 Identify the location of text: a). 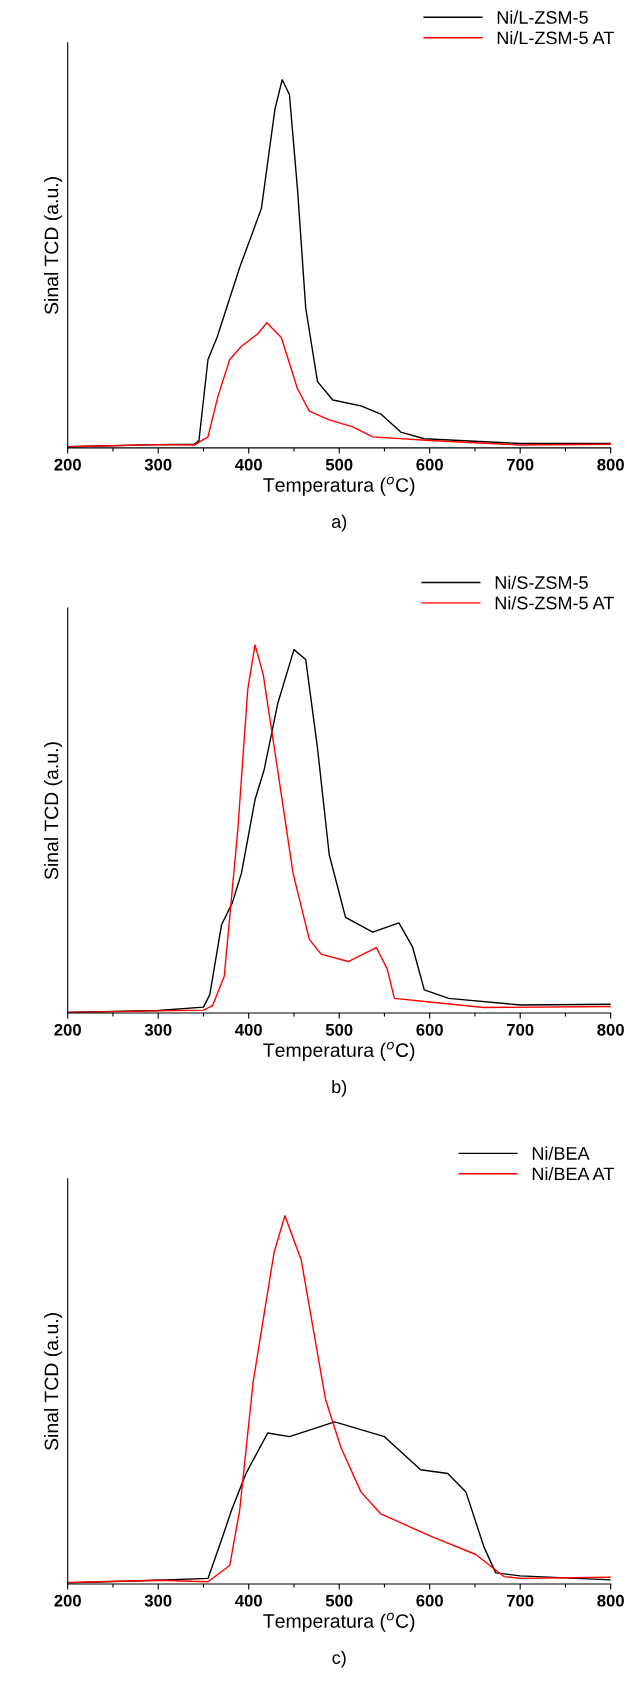
(339, 523).